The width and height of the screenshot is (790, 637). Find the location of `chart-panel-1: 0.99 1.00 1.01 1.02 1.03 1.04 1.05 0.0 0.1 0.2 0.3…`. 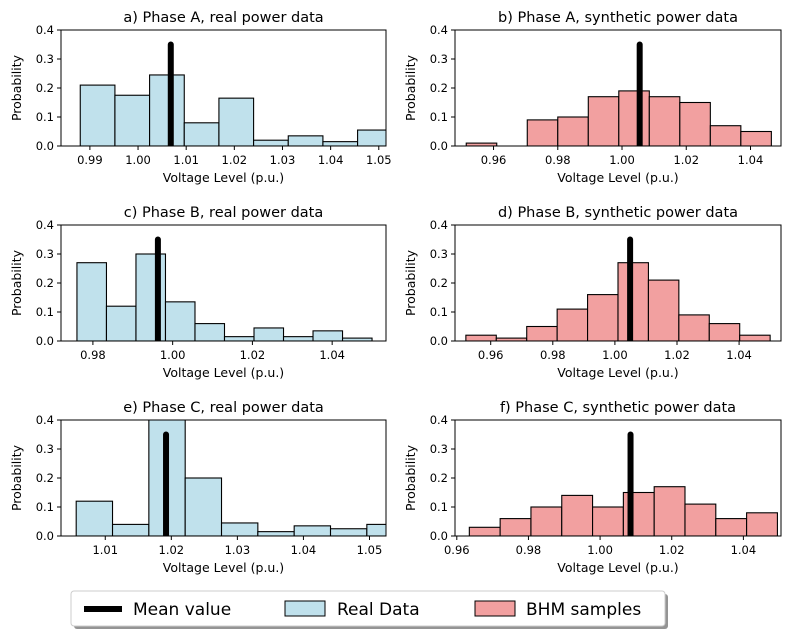

chart-panel-1: 0.99 1.00 1.01 1.02 1.03 1.04 1.05 0.0 0.1 0.2 0.3… is located at coordinates (200, 97).